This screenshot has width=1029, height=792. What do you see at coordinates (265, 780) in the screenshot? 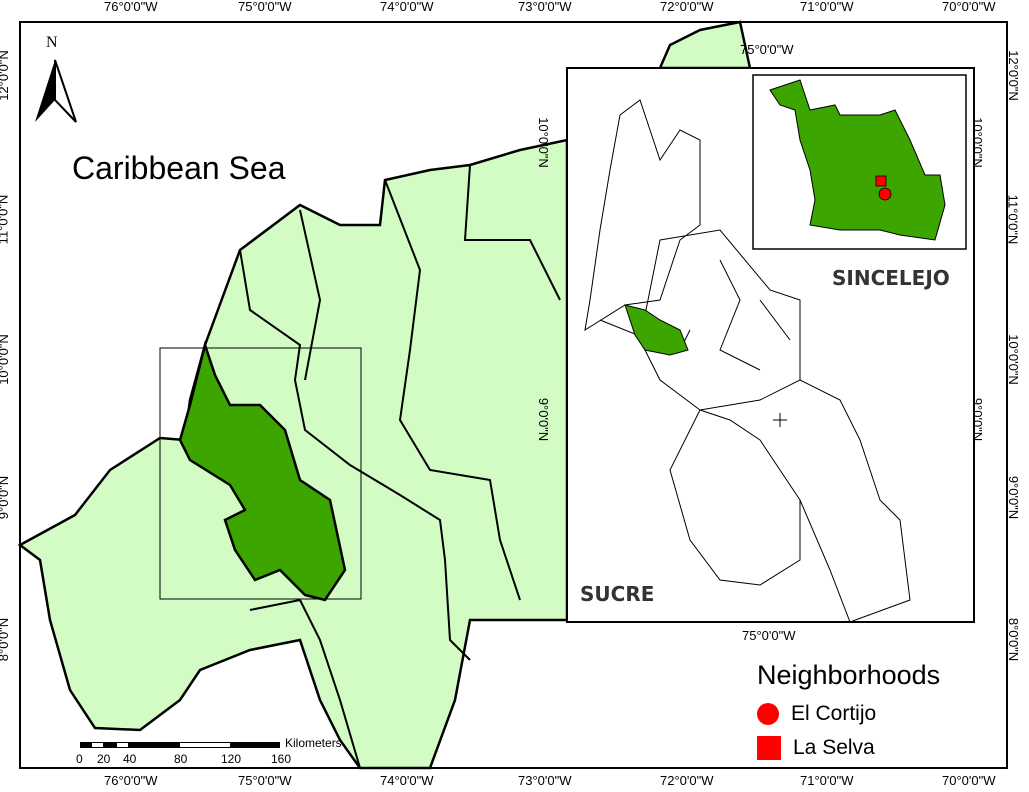
I see `bottom-lon-label: 75°0'0"W` at bounding box center [265, 780].